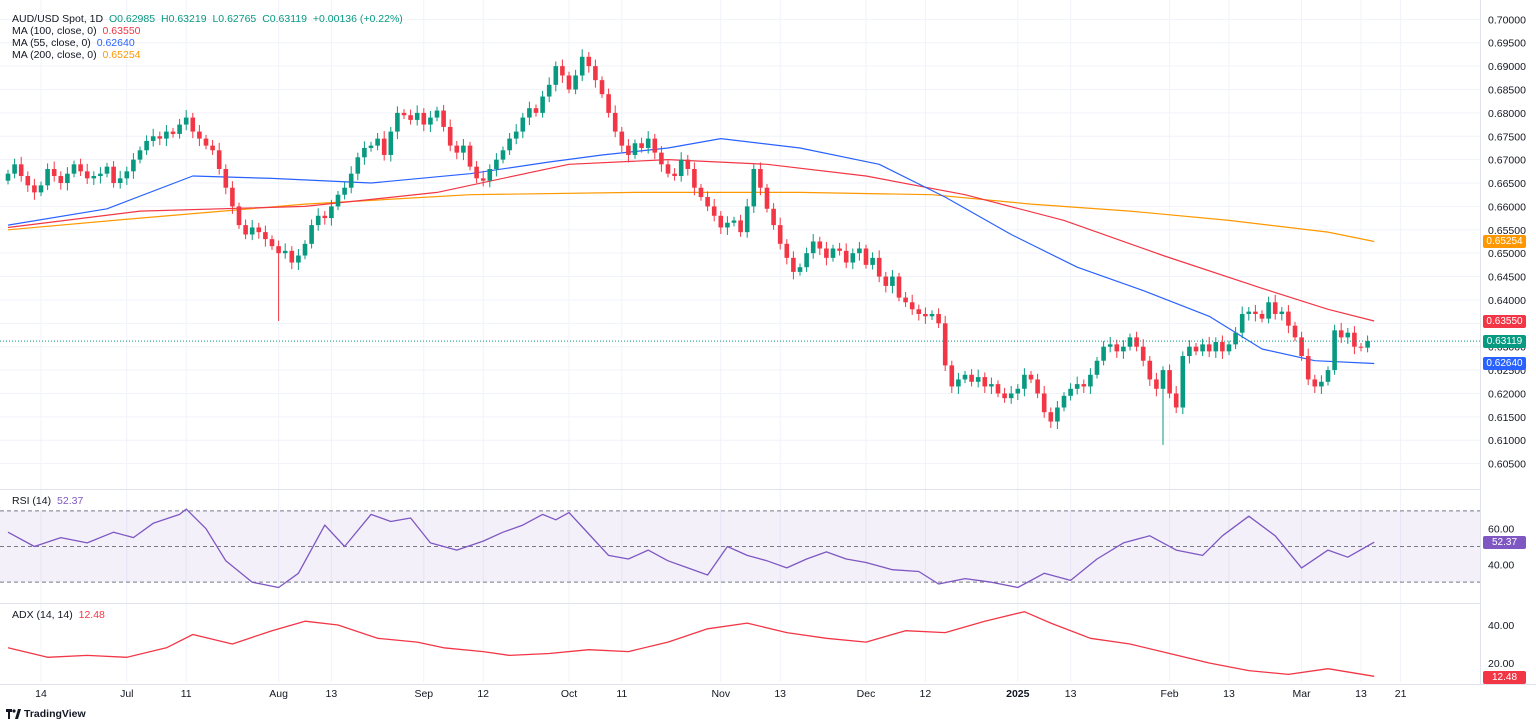  What do you see at coordinates (60, 615) in the screenshot?
I see `adx-legend: ADX (14, 14) 12.48` at bounding box center [60, 615].